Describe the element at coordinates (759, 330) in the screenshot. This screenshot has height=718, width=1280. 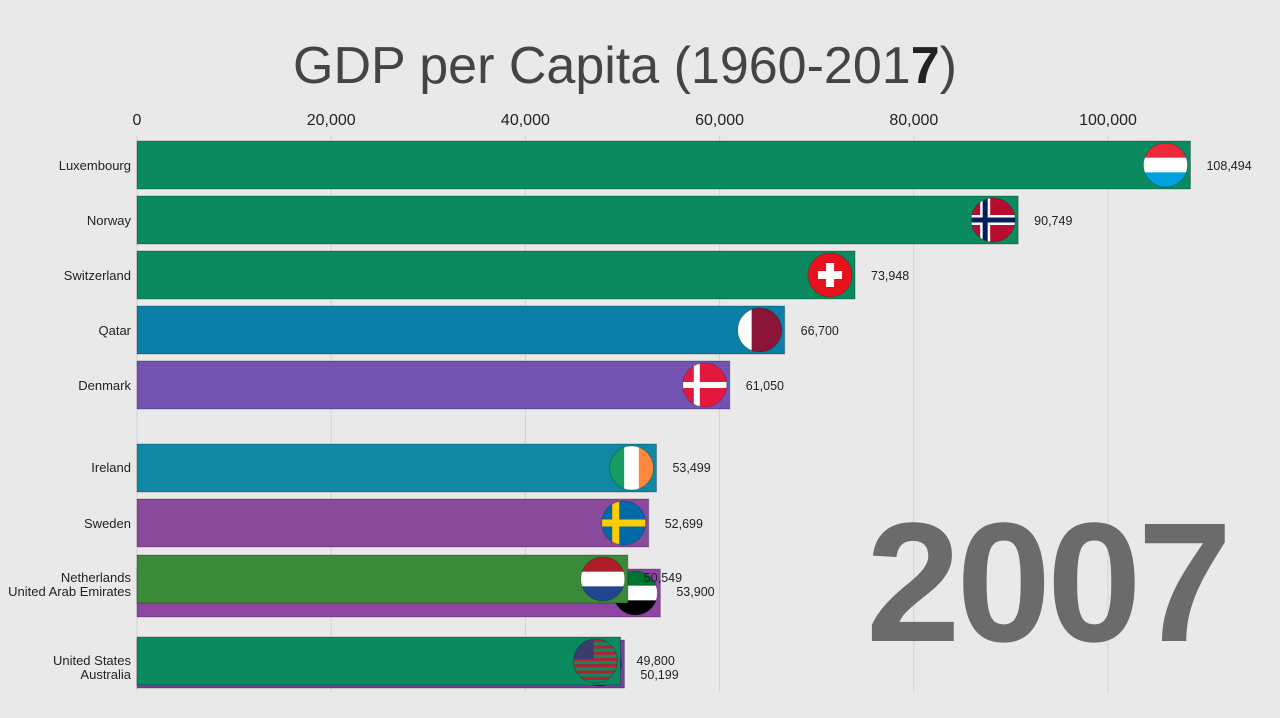
I see `qatar-flag-icon` at that location.